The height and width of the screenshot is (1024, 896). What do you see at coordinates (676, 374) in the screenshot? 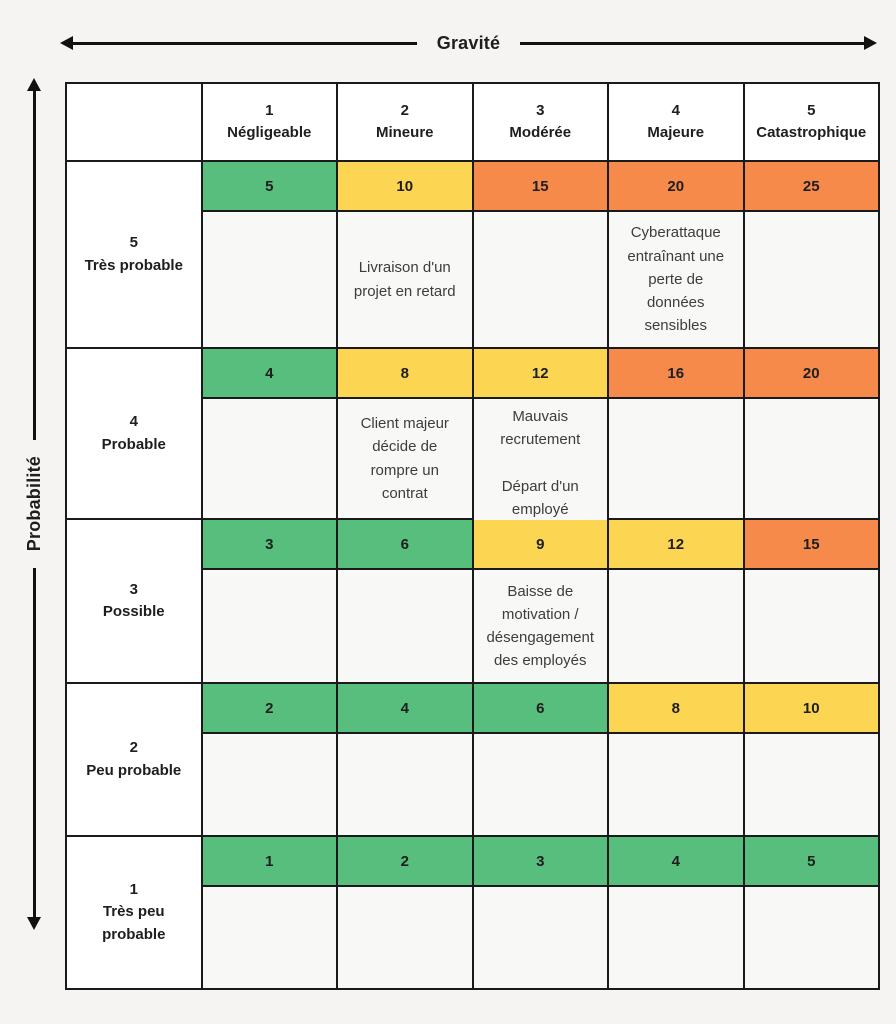
I see `score-badge: 16` at bounding box center [676, 374].